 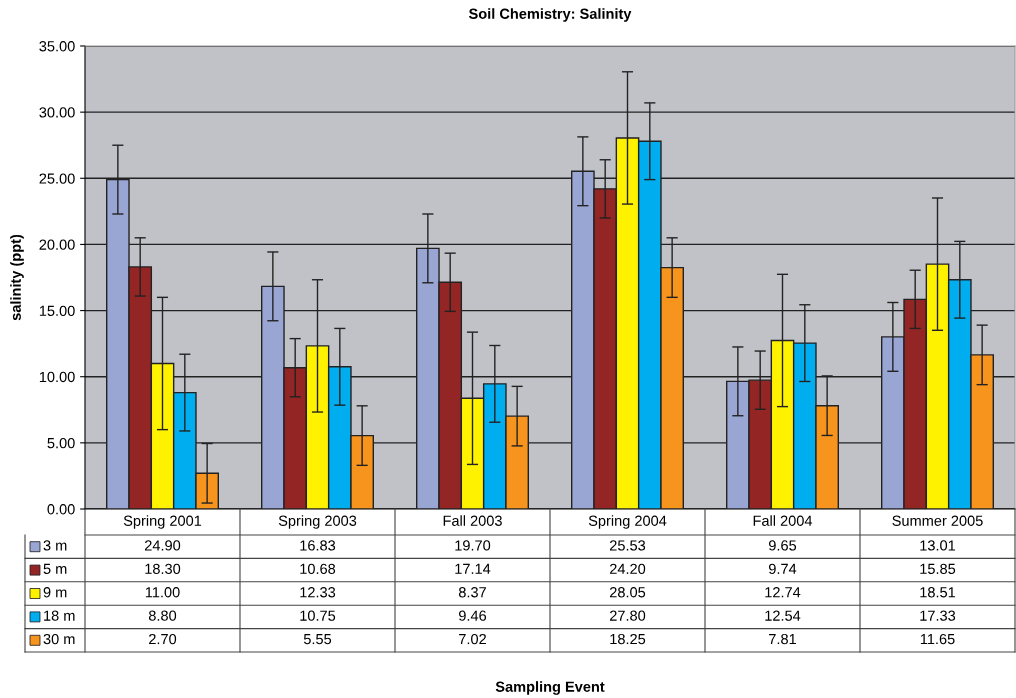 What do you see at coordinates (472, 615) in the screenshot?
I see `data-label: 9.46` at bounding box center [472, 615].